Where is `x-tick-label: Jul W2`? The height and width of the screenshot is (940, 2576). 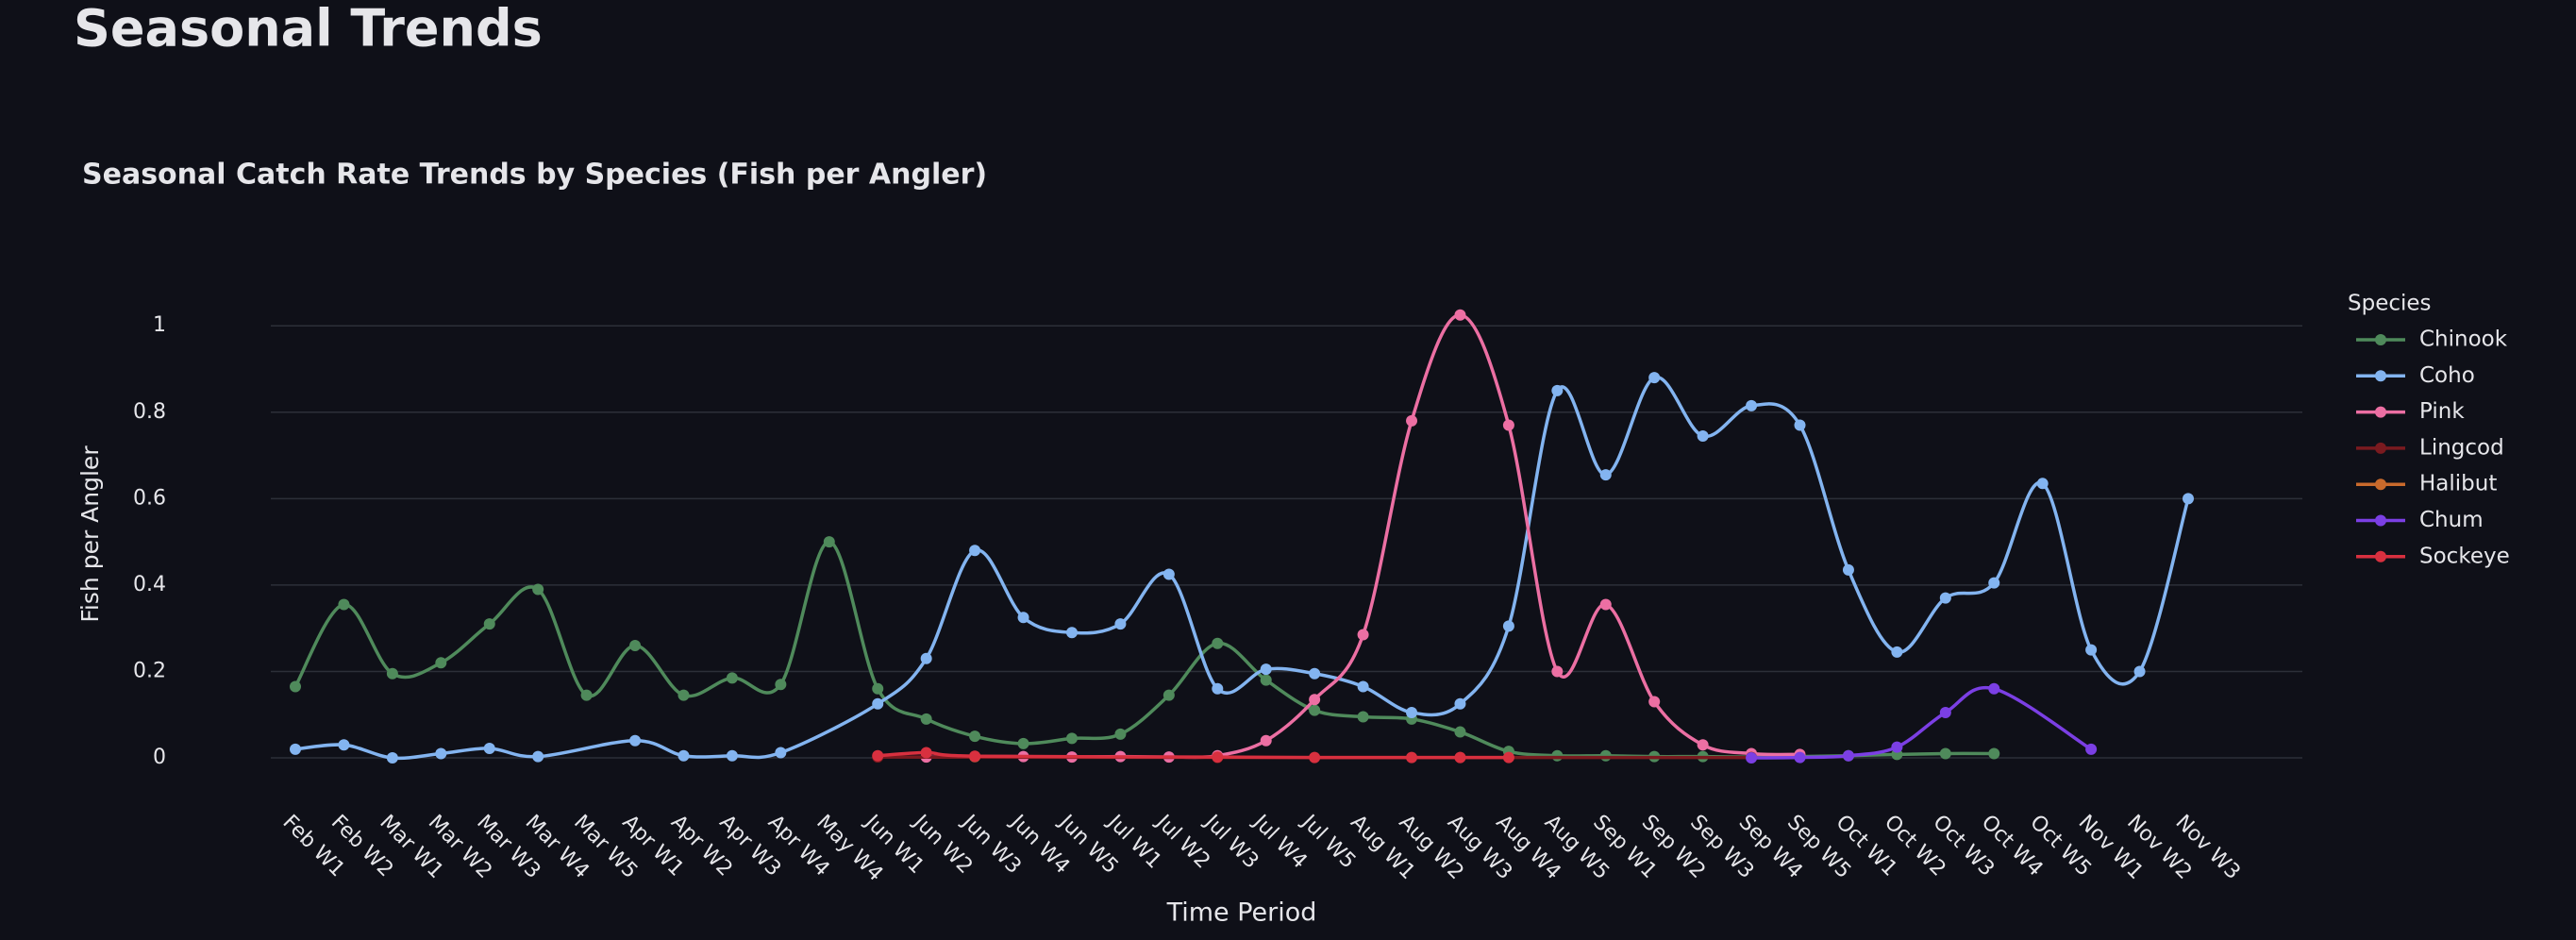 x-tick-label: Jul W2 is located at coordinates (1182, 841).